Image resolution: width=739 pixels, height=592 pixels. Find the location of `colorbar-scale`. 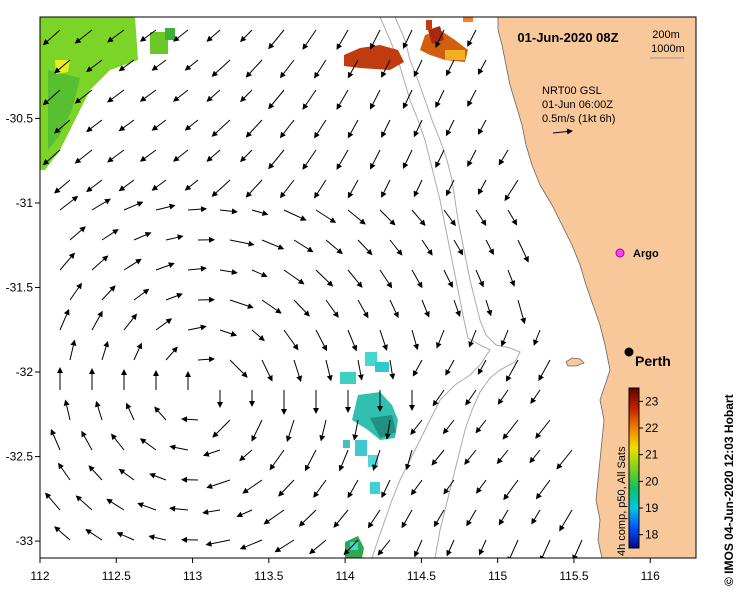

colorbar-scale is located at coordinates (634, 468).